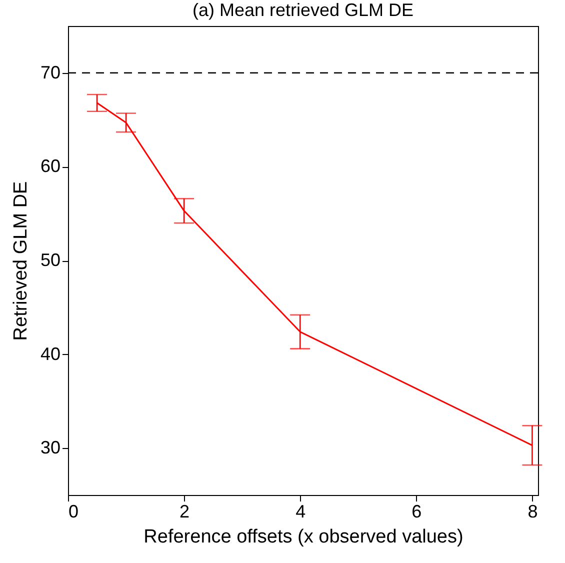 This screenshot has width=565, height=563. I want to click on y-tick-label: 70, so click(50, 72).